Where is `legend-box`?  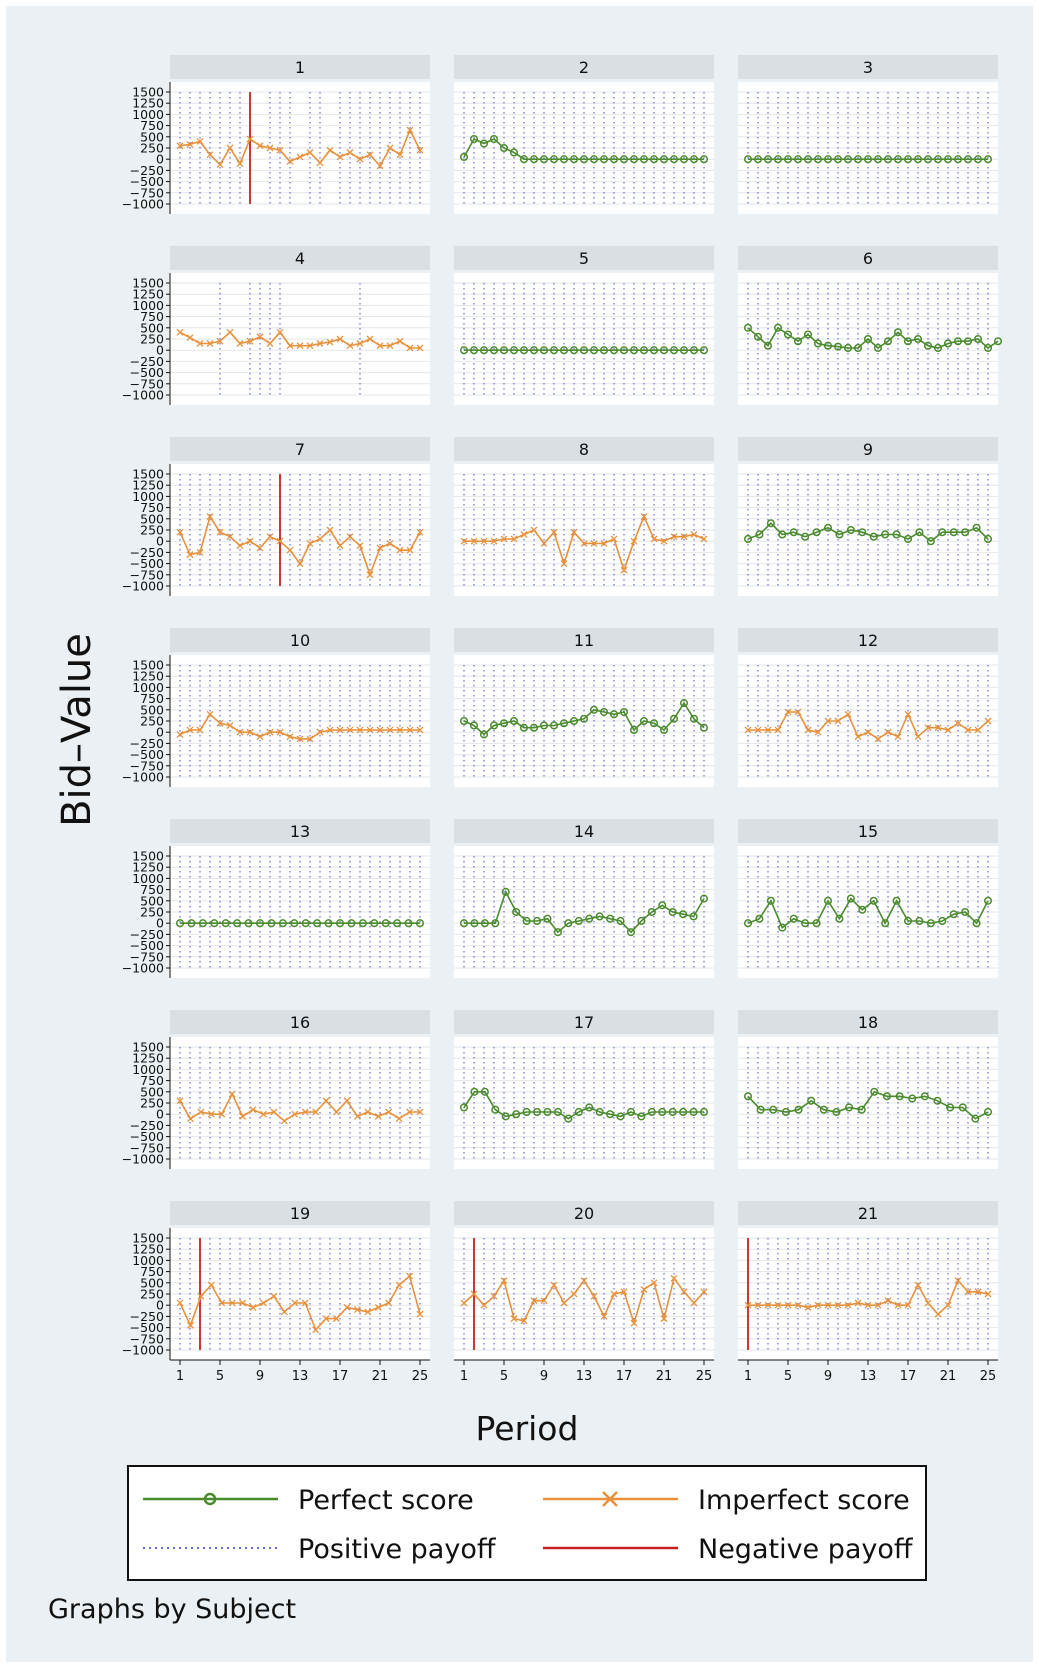 legend-box is located at coordinates (527, 1523).